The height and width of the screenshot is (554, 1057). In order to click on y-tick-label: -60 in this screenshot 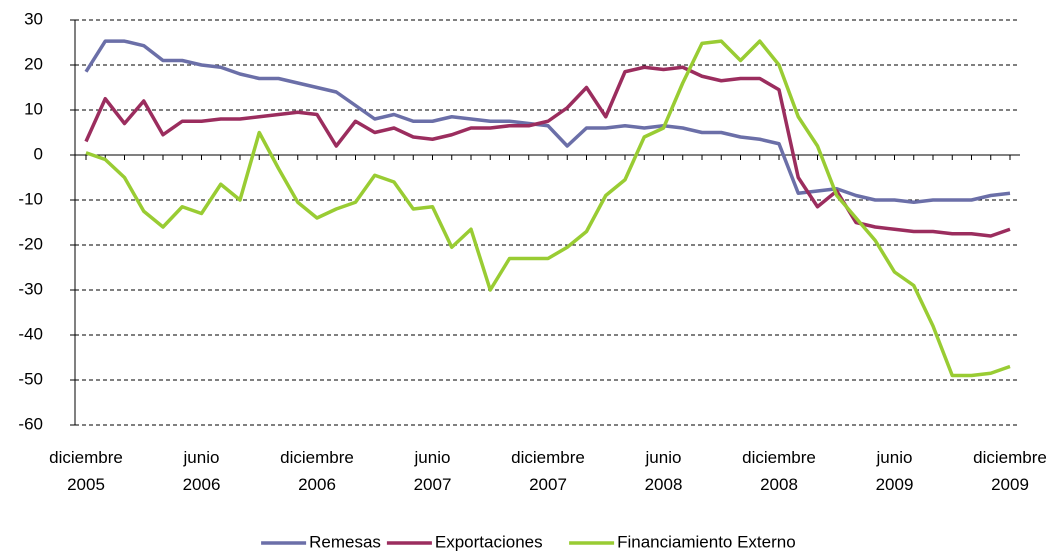, I will do `click(30, 423)`.